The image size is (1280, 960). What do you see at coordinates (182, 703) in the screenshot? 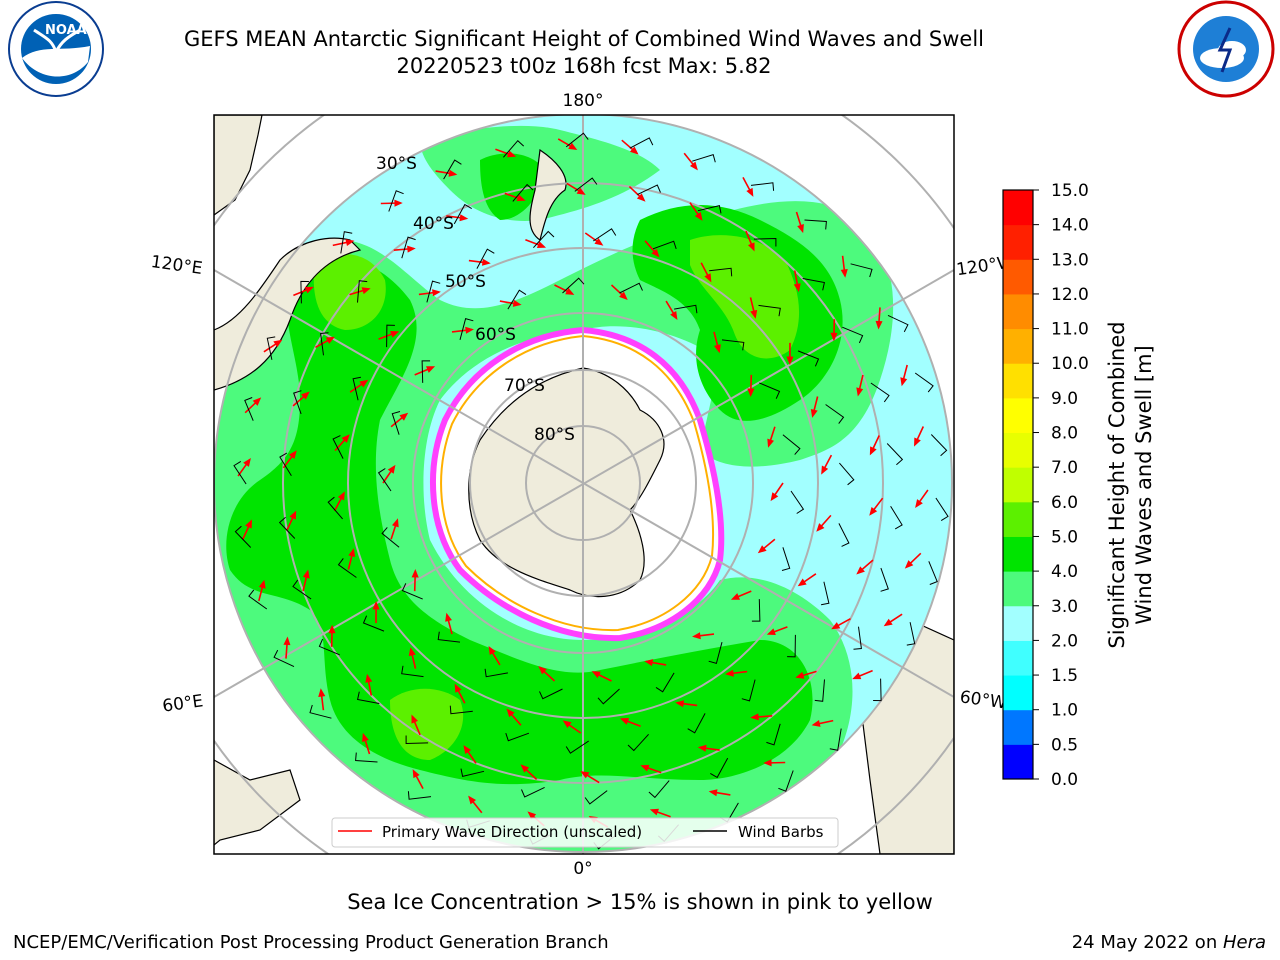
I see `meridian-label-lower-left: 60°E` at bounding box center [182, 703].